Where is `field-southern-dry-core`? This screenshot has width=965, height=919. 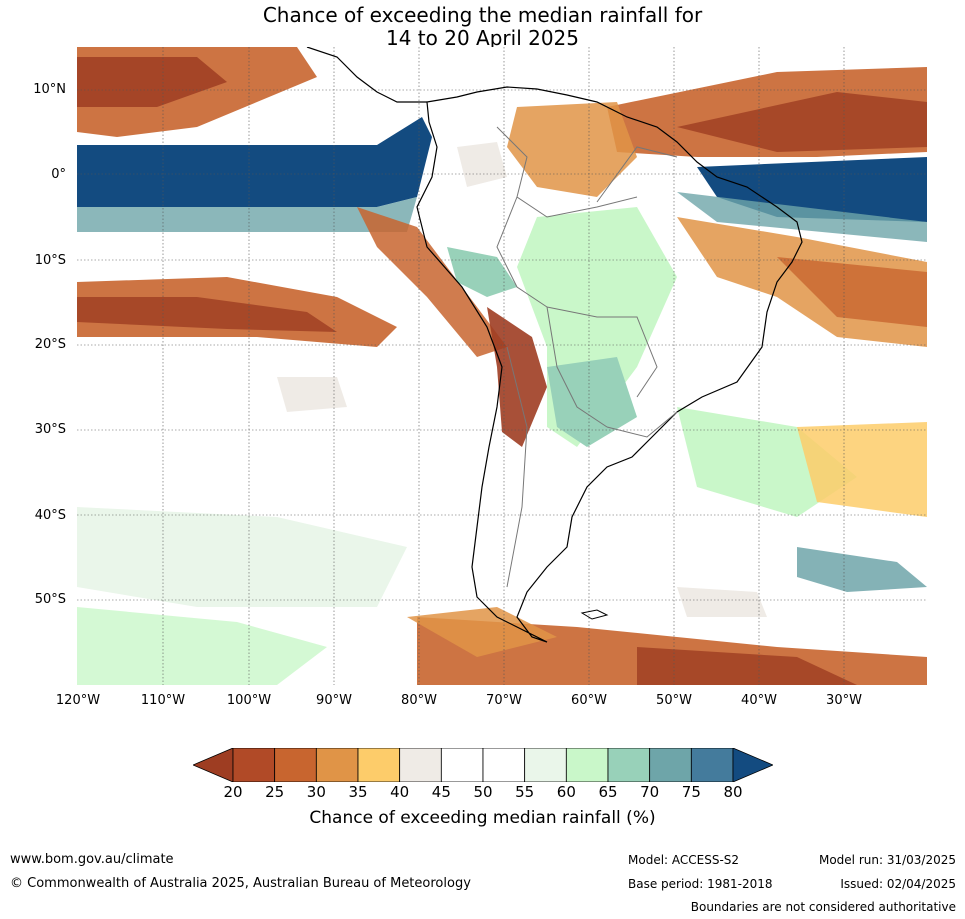
field-southern-dry-core is located at coordinates (747, 666).